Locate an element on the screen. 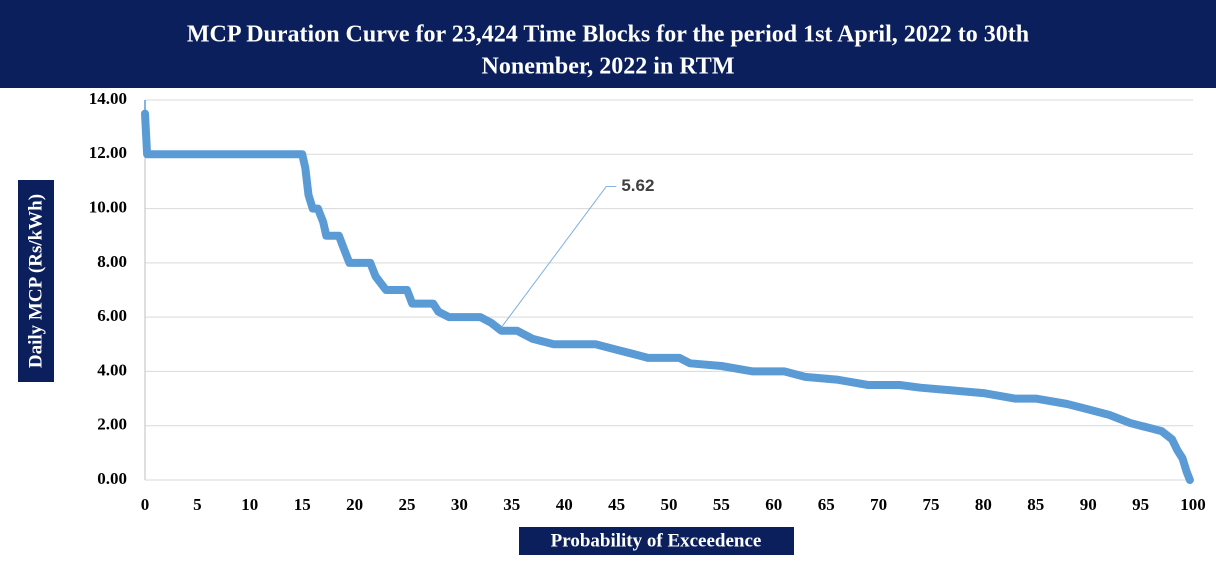 This screenshot has width=1216, height=567. x-axis-label: Probability of Exceedence is located at coordinates (656, 540).